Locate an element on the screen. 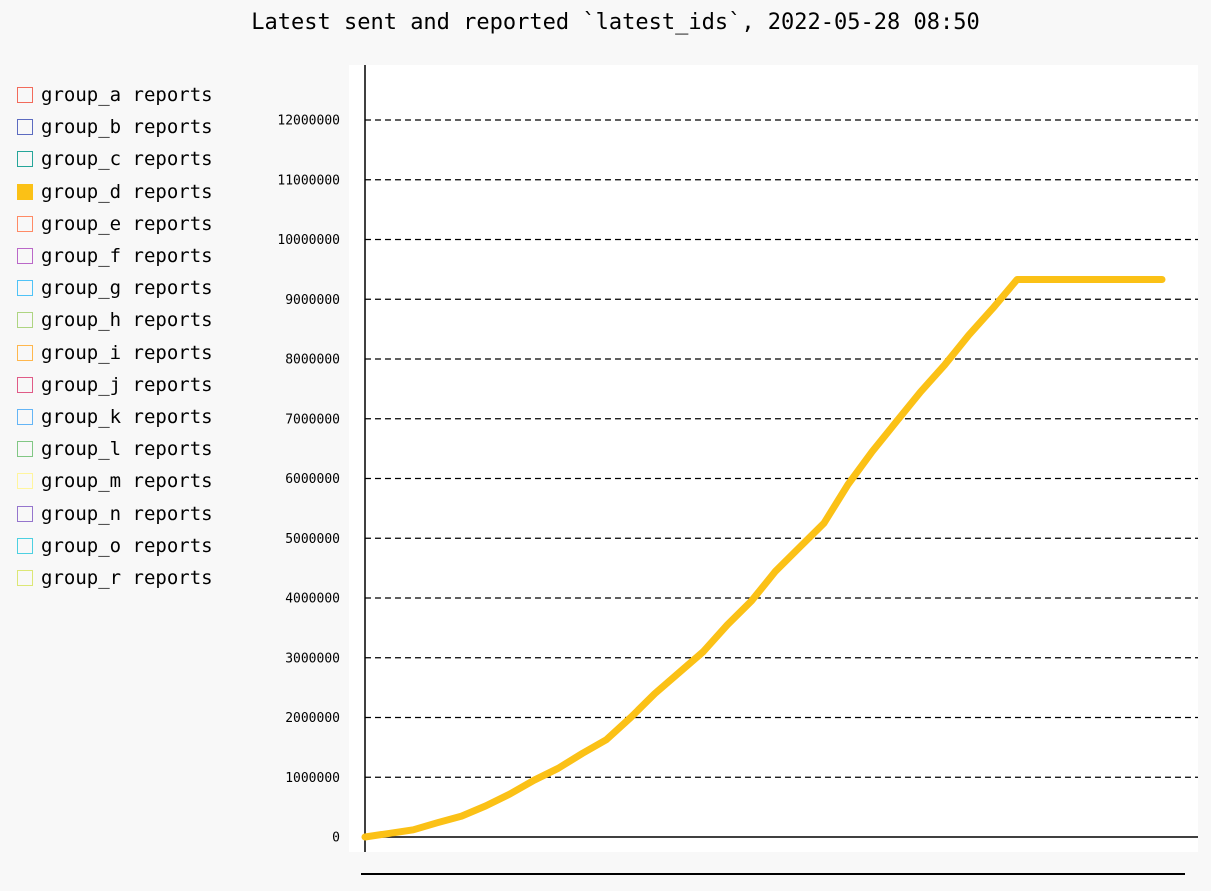 Image resolution: width=1211 pixels, height=891 pixels. legend-item-group-h: group_h reports is located at coordinates (115, 320).